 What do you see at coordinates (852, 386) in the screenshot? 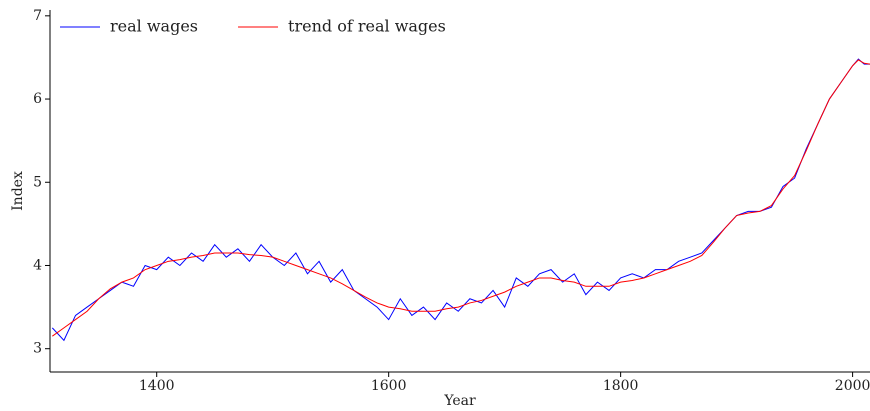
I see `x-tick-label: 2000` at bounding box center [852, 386].